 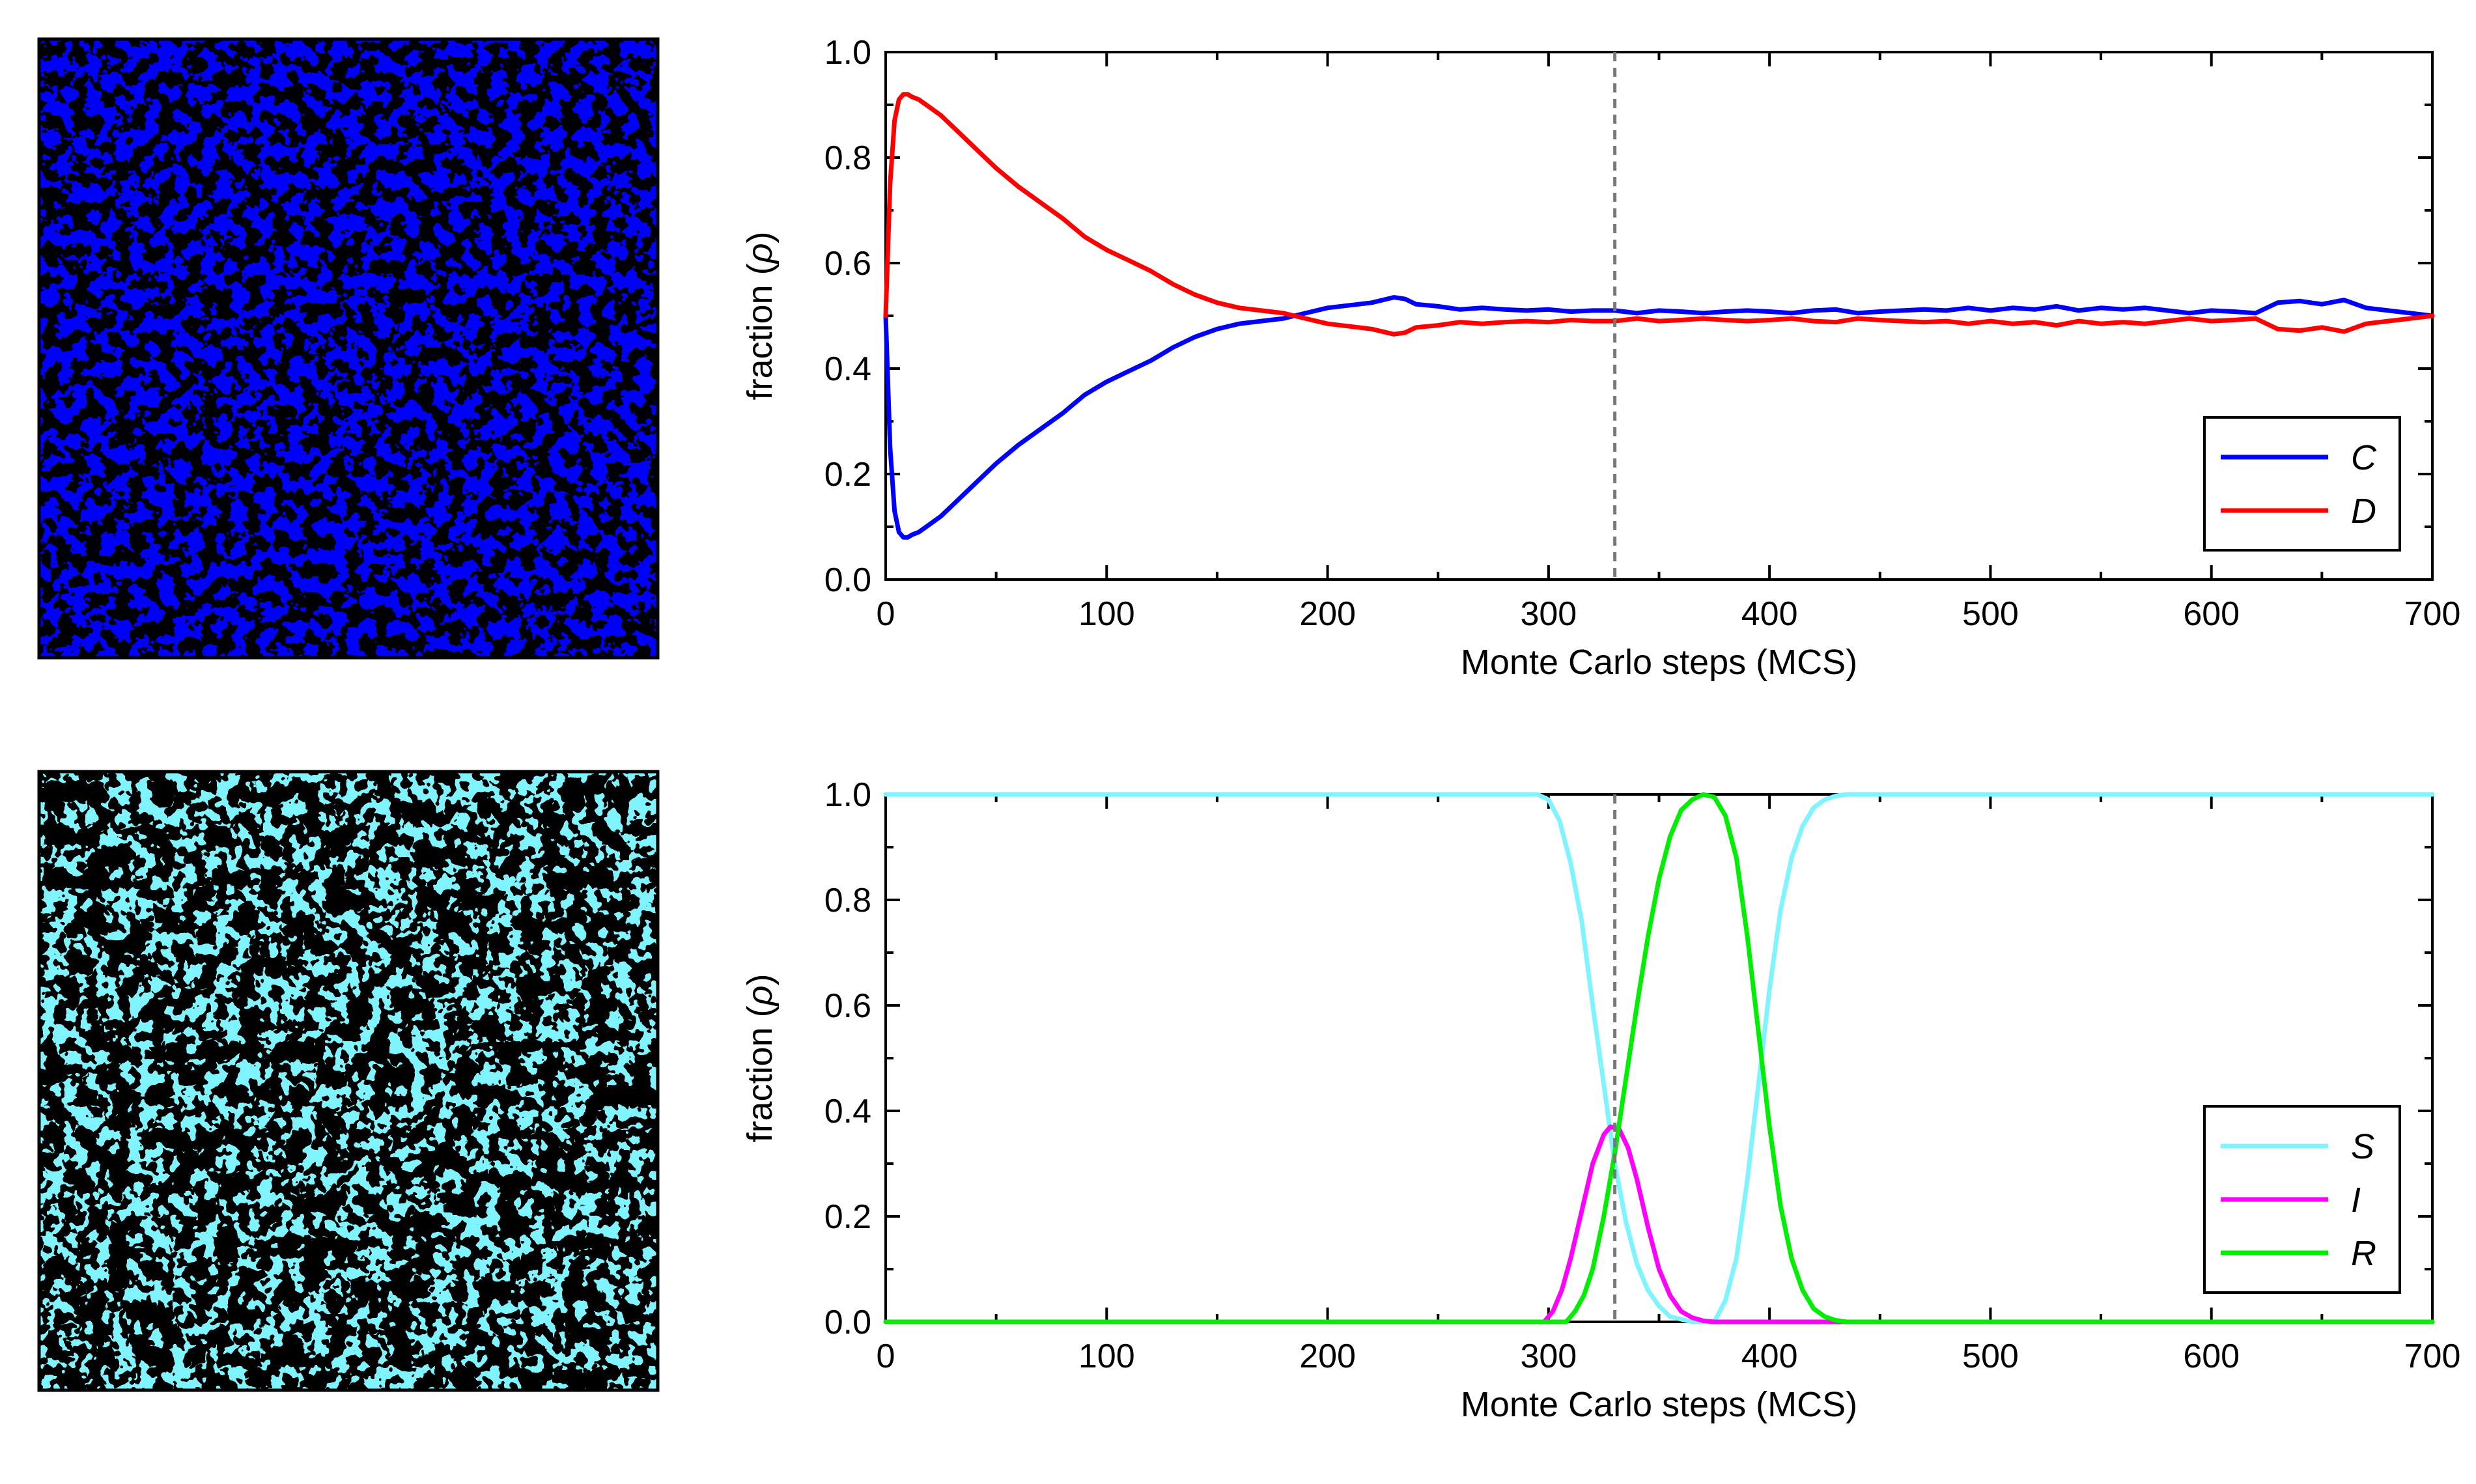 What do you see at coordinates (2364, 458) in the screenshot?
I see `legend-label-C: C` at bounding box center [2364, 458].